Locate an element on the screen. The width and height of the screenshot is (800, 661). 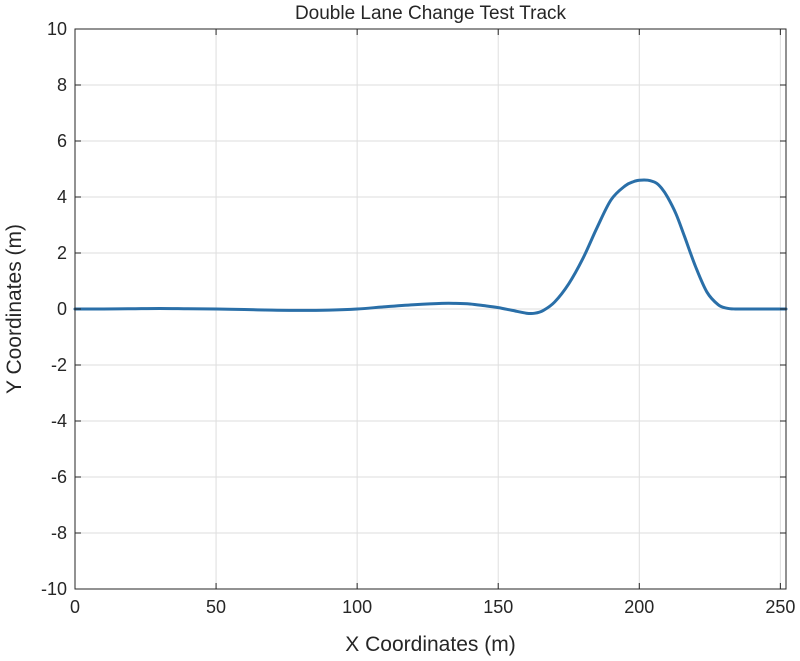
y-tick-label: 0 is located at coordinates (62, 309).